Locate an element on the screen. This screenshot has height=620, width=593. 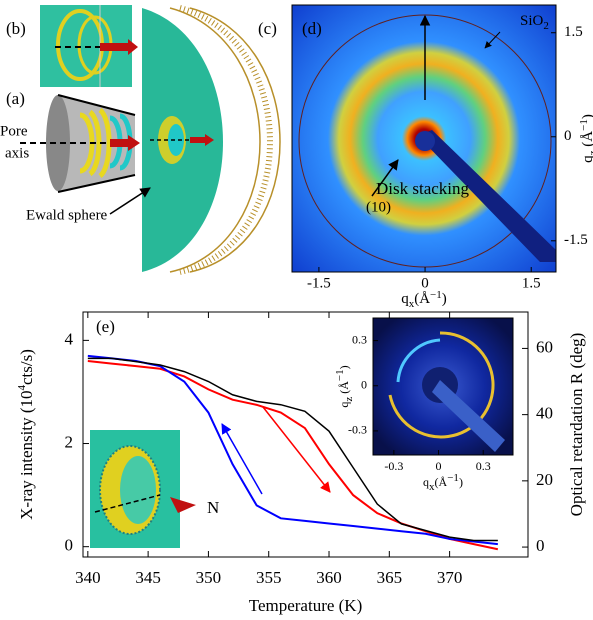
x-tick-label: 365 is located at coordinates (390, 577).